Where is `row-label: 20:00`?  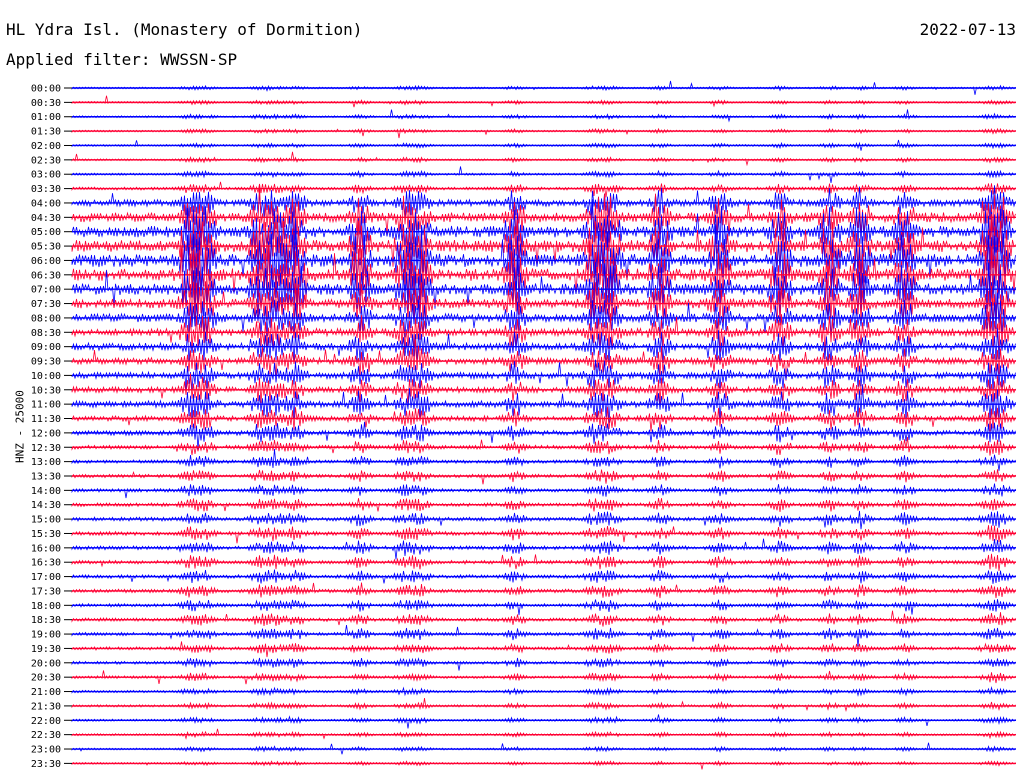
row-label: 20:00 is located at coordinates (46, 663).